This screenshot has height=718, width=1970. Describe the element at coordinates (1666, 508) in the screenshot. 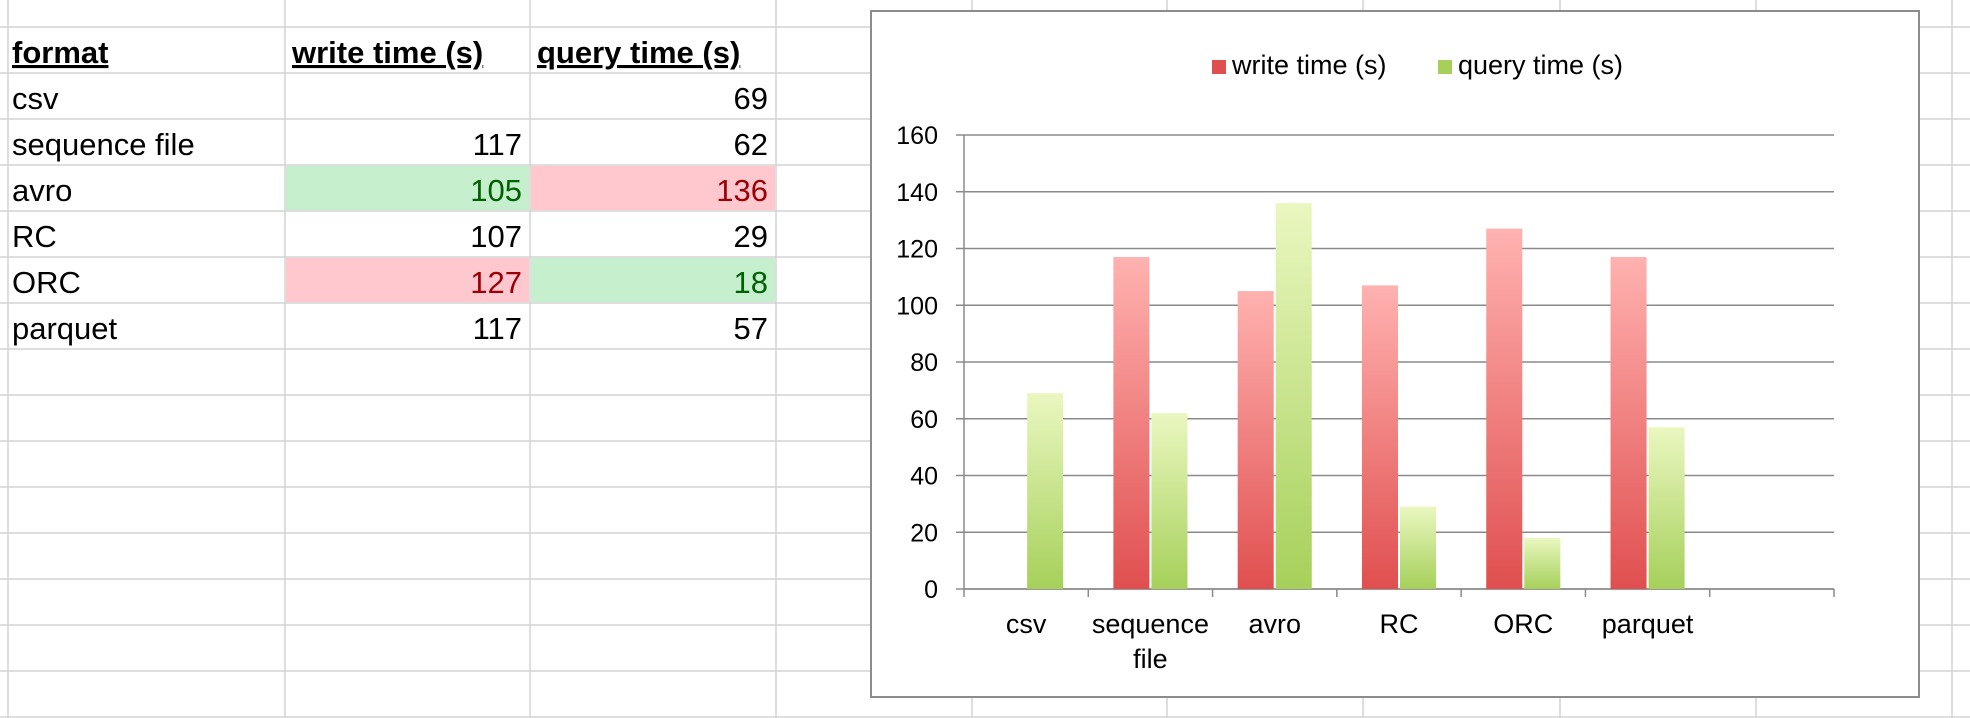

I see `bar-query-parquet` at that location.